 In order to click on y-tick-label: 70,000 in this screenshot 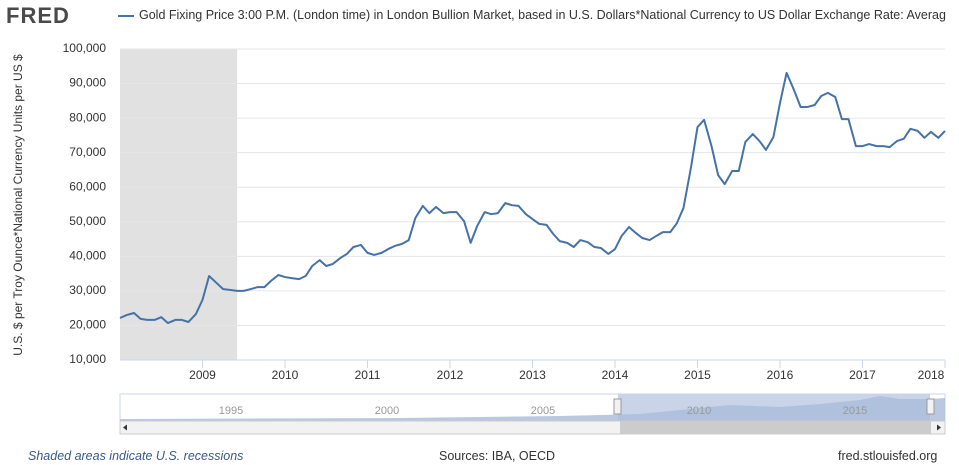, I will do `click(87, 152)`.